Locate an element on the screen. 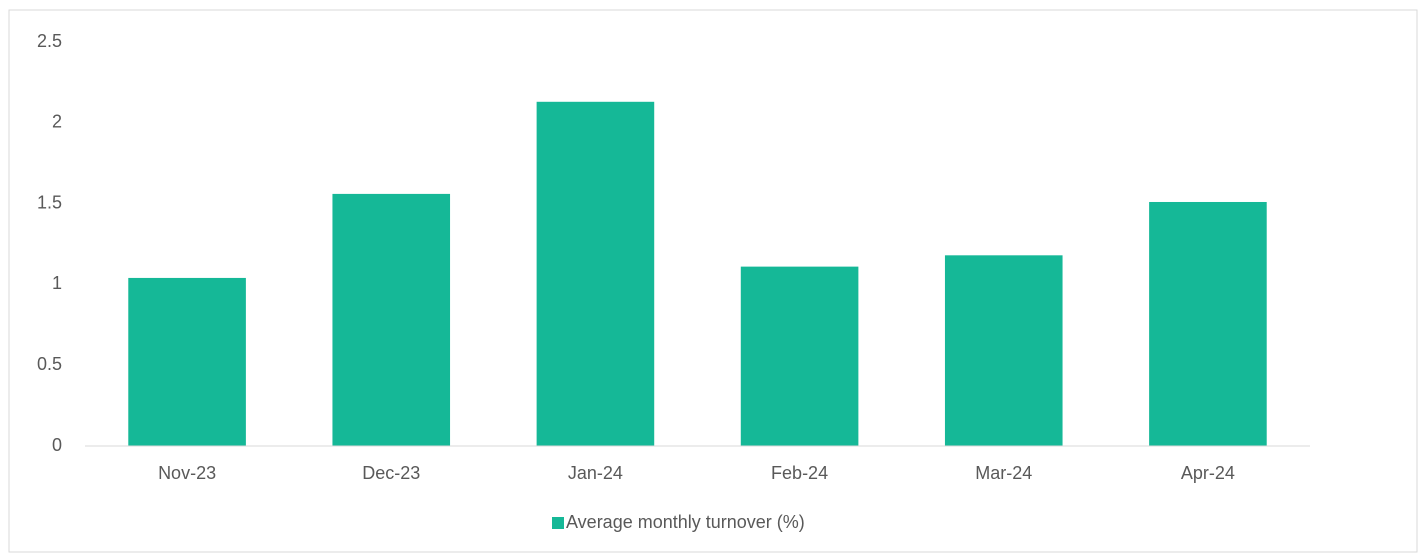 This screenshot has height=553, width=1418. x-tick-label: Mar-24 is located at coordinates (1003, 473).